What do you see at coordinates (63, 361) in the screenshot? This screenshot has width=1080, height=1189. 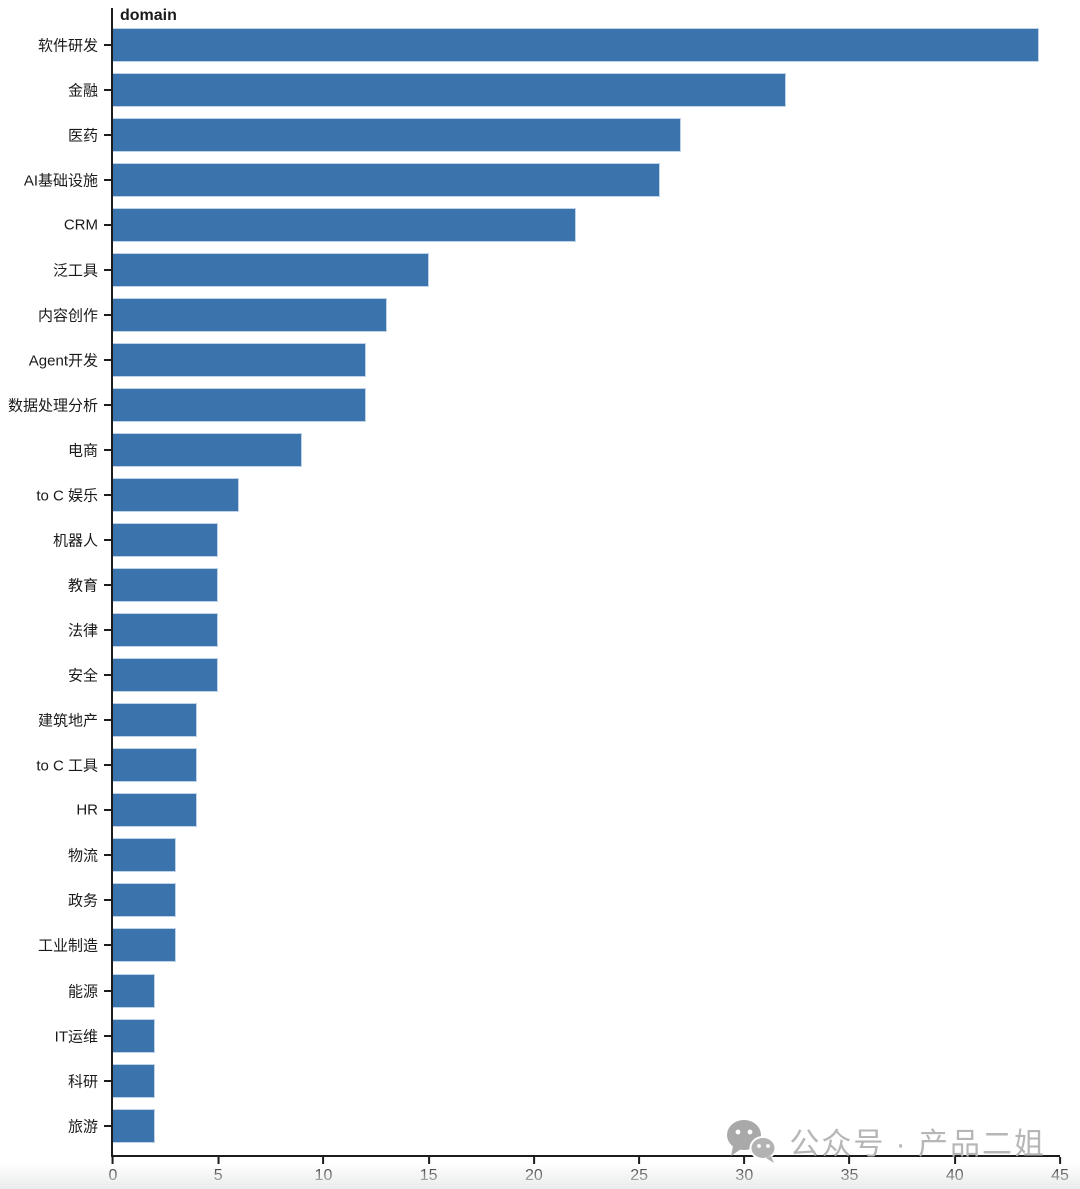 I see `y-axis-label: Agent开发` at bounding box center [63, 361].